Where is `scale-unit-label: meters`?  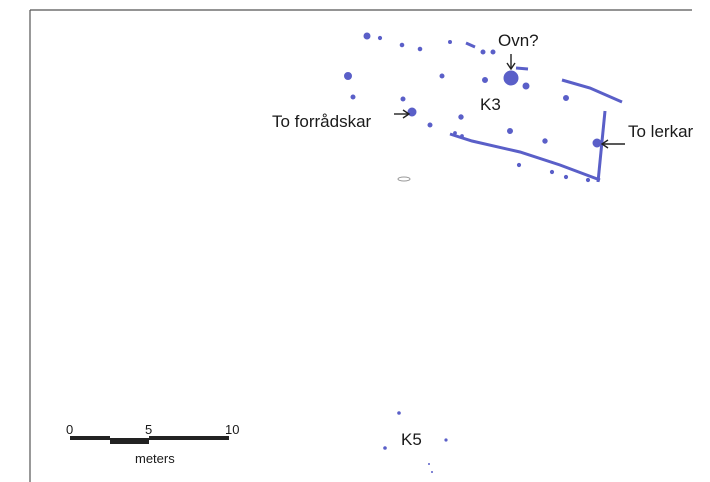
scale-unit-label: meters is located at coordinates (155, 458).